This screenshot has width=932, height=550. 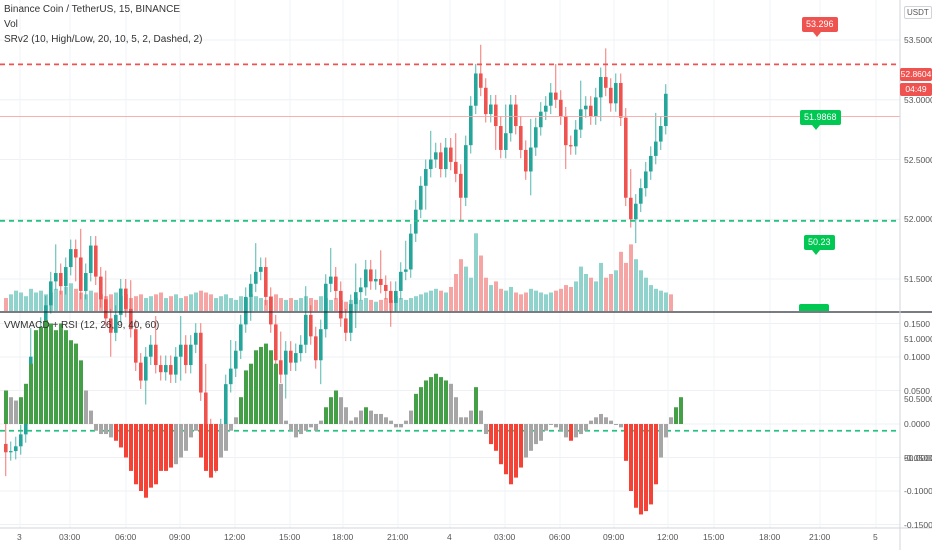 I want to click on oscillator-tick-label: -0.1000, so click(x=918, y=491).